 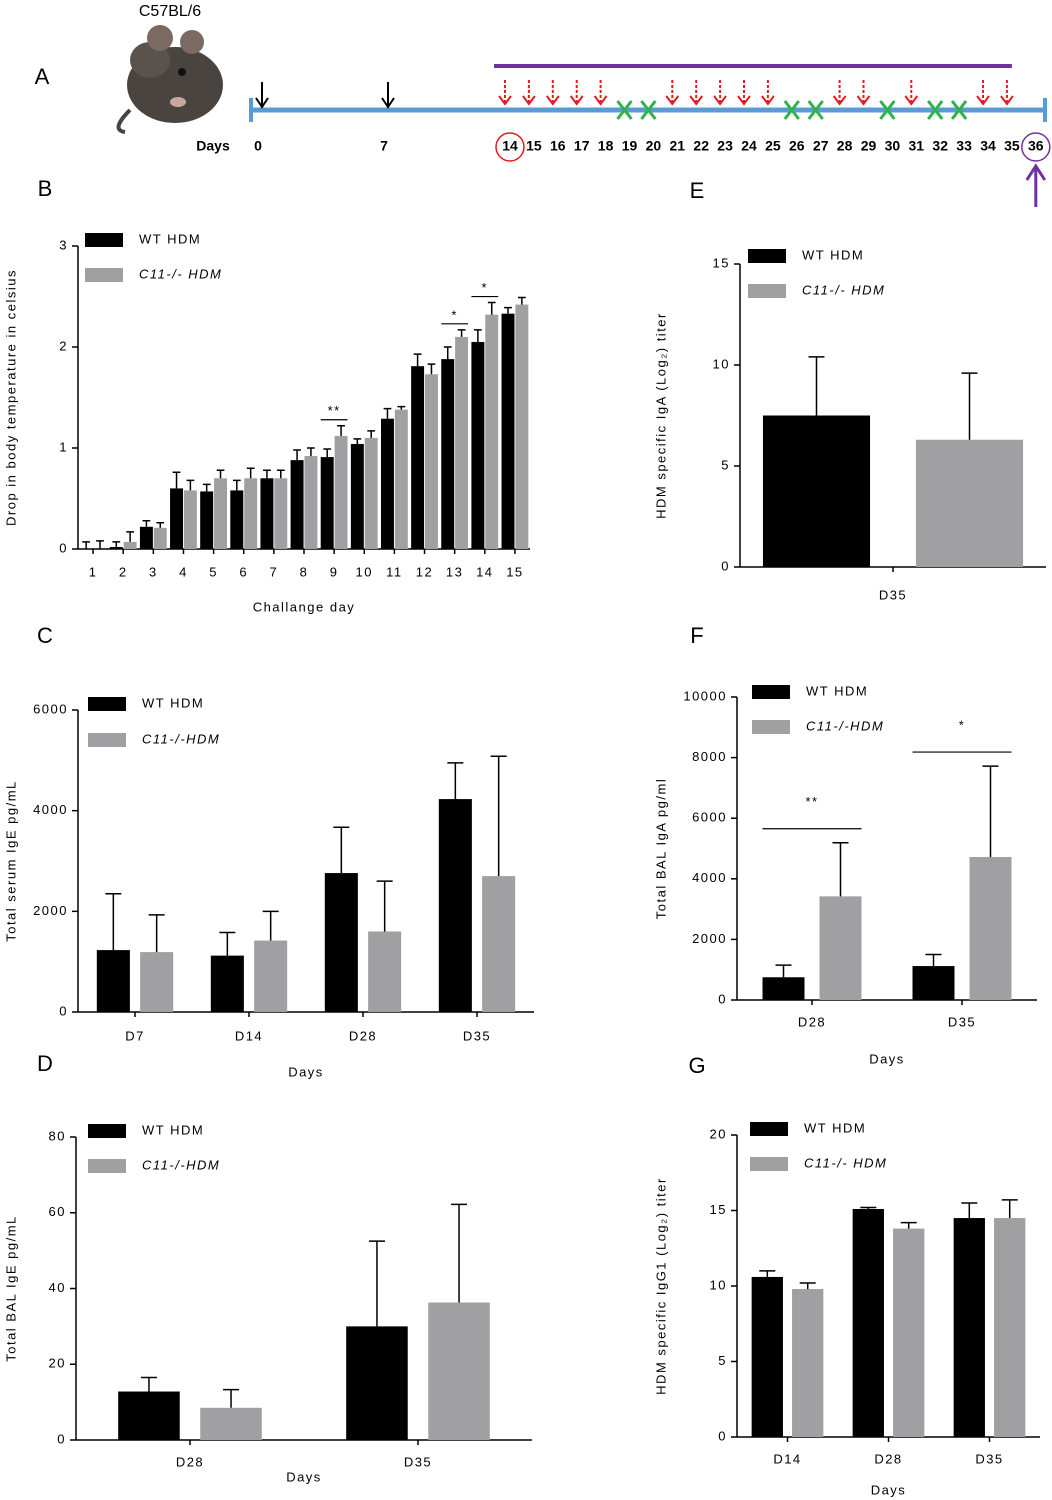 I want to click on y-tick-label: 20, so click(x=718, y=1133).